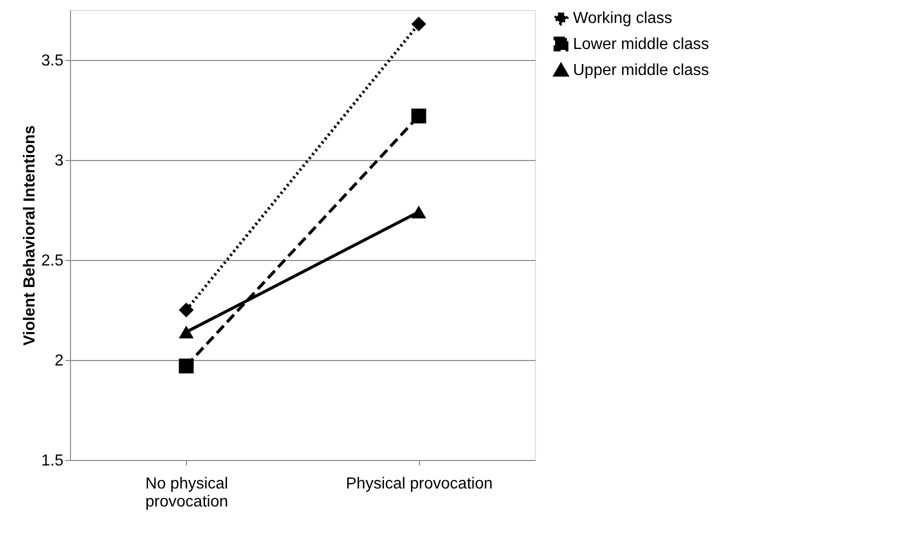 The height and width of the screenshot is (539, 910). Describe the element at coordinates (52, 261) in the screenshot. I see `y-tick-label: 2.5` at that location.